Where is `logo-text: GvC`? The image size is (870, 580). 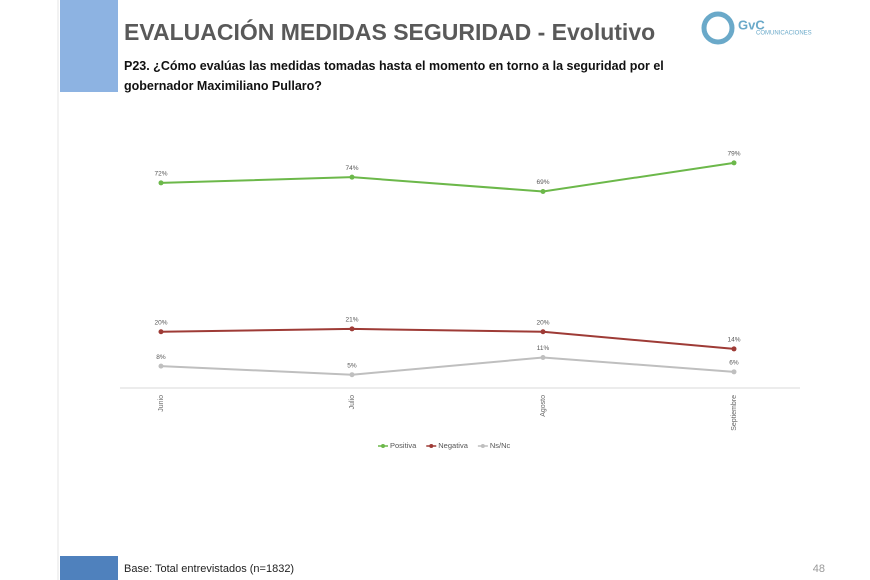 logo-text: GvC is located at coordinates (751, 24).